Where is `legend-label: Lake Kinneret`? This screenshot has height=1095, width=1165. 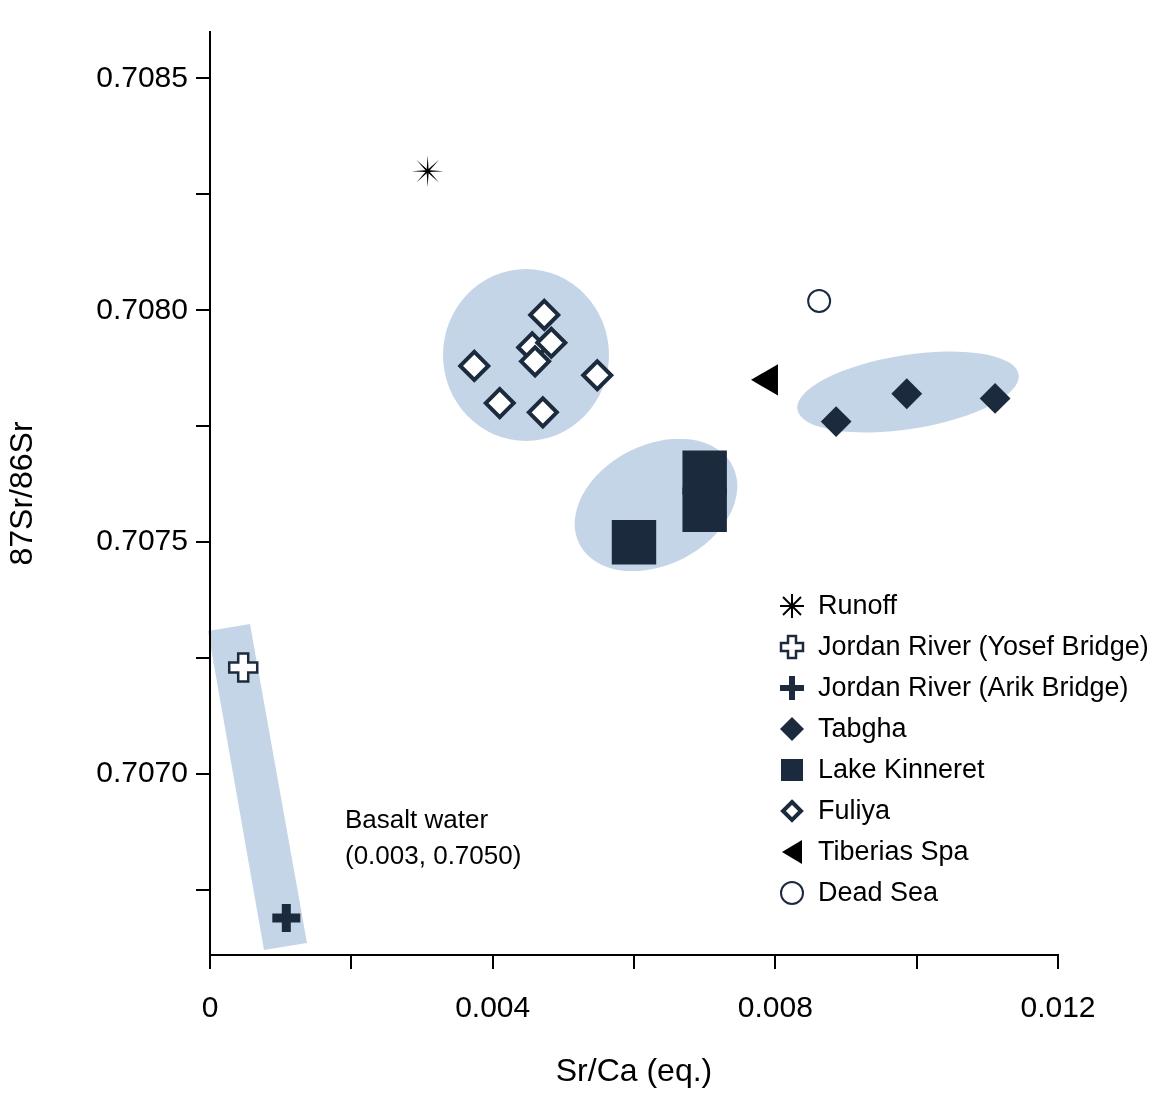
legend-label: Lake Kinneret is located at coordinates (901, 769).